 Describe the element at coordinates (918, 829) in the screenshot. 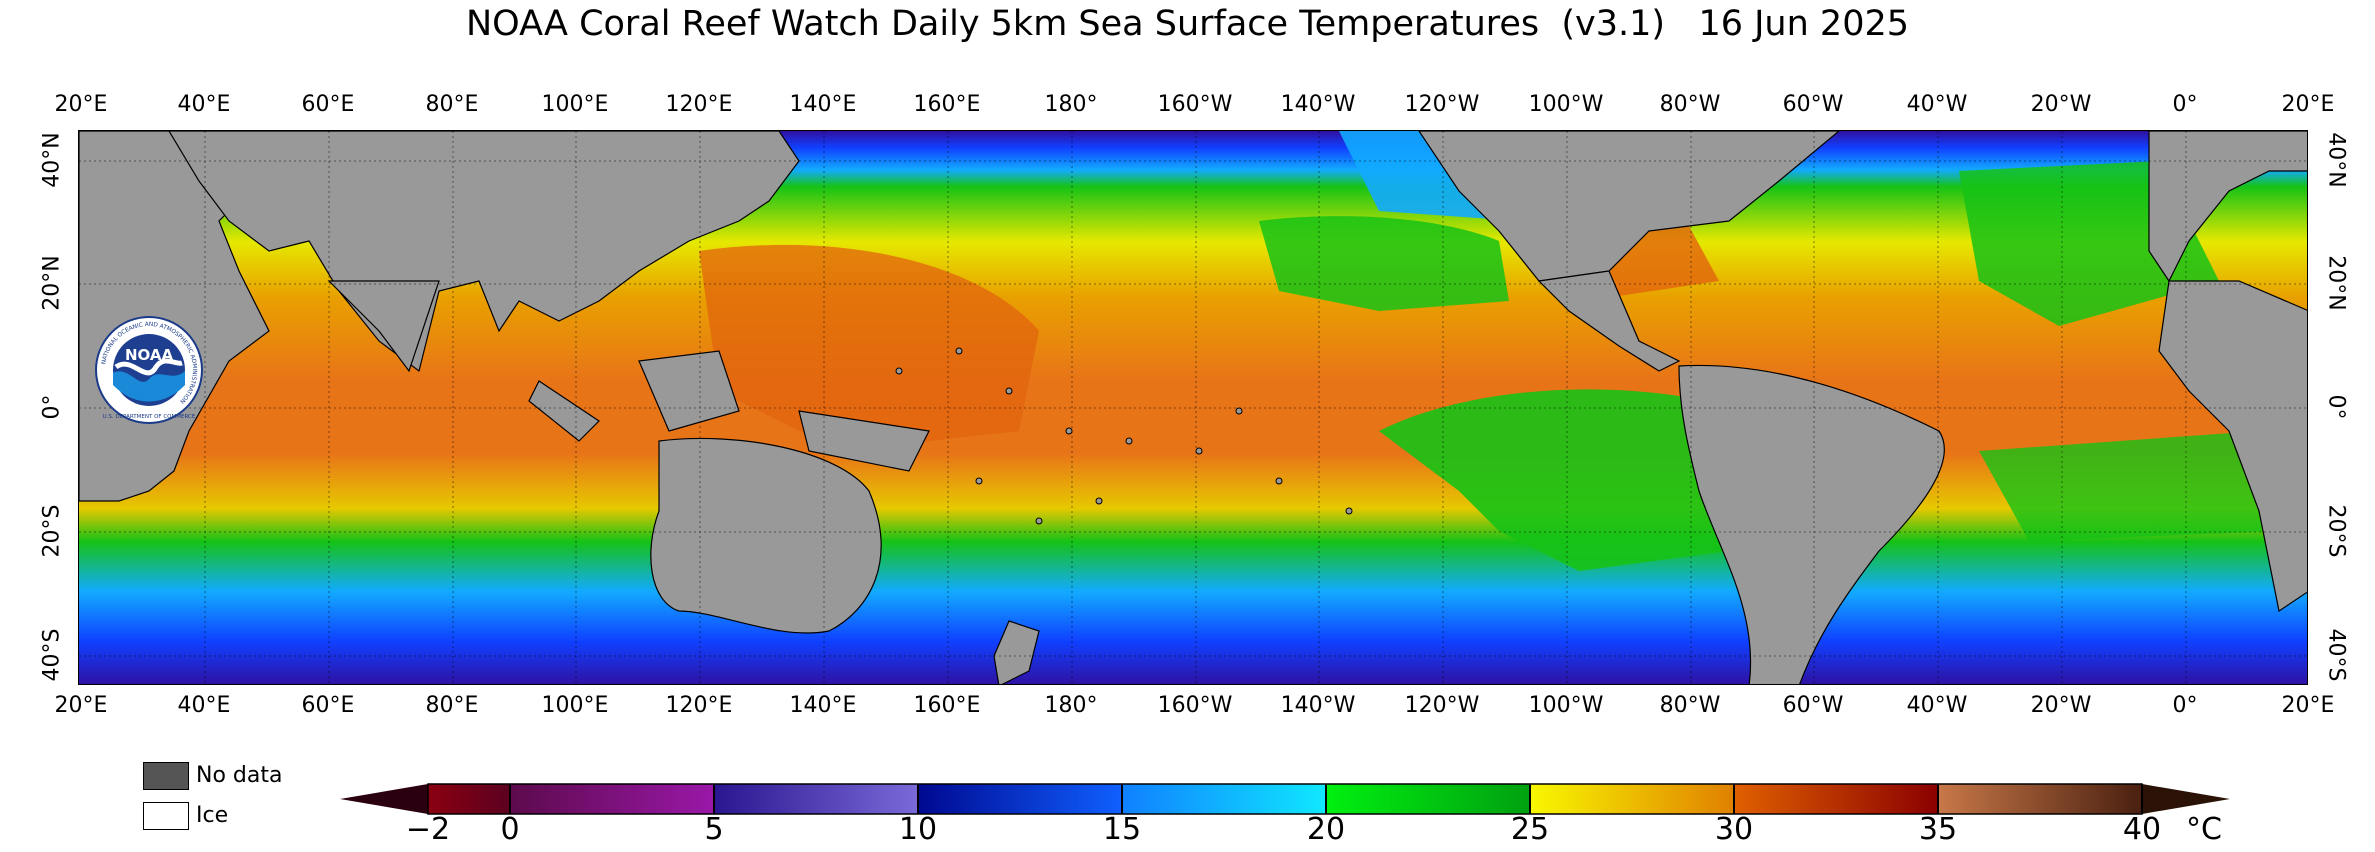

I see `colorbar-tick-label: 10` at that location.